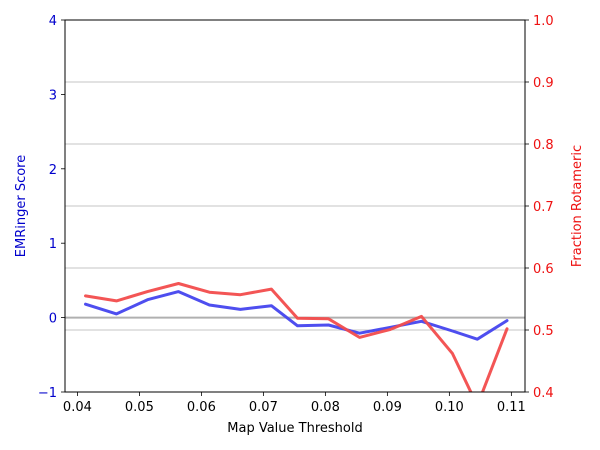  What do you see at coordinates (294, 428) in the screenshot?
I see `x-axis-title: Map Value Threshold` at bounding box center [294, 428].